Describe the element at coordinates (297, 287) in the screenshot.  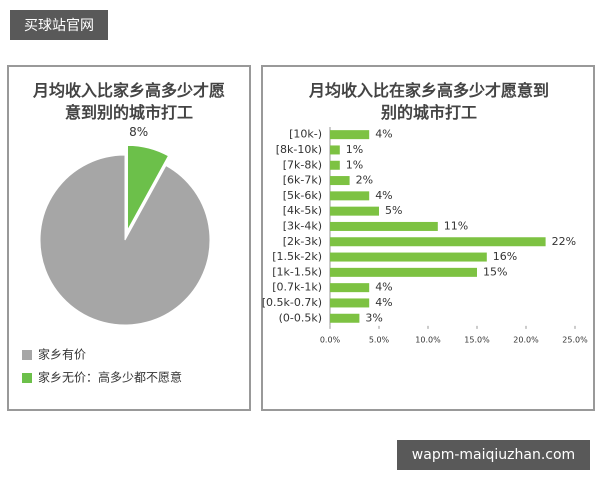
I see `y-tick-label: [0.7k-1k)` at that location.